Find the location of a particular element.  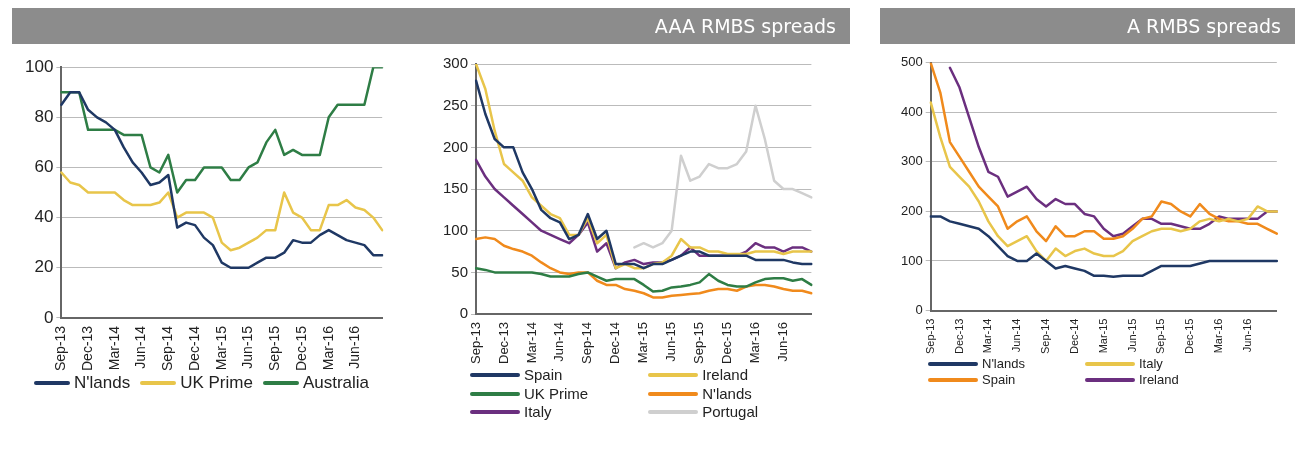

legend-label: Portugal is located at coordinates (730, 412).